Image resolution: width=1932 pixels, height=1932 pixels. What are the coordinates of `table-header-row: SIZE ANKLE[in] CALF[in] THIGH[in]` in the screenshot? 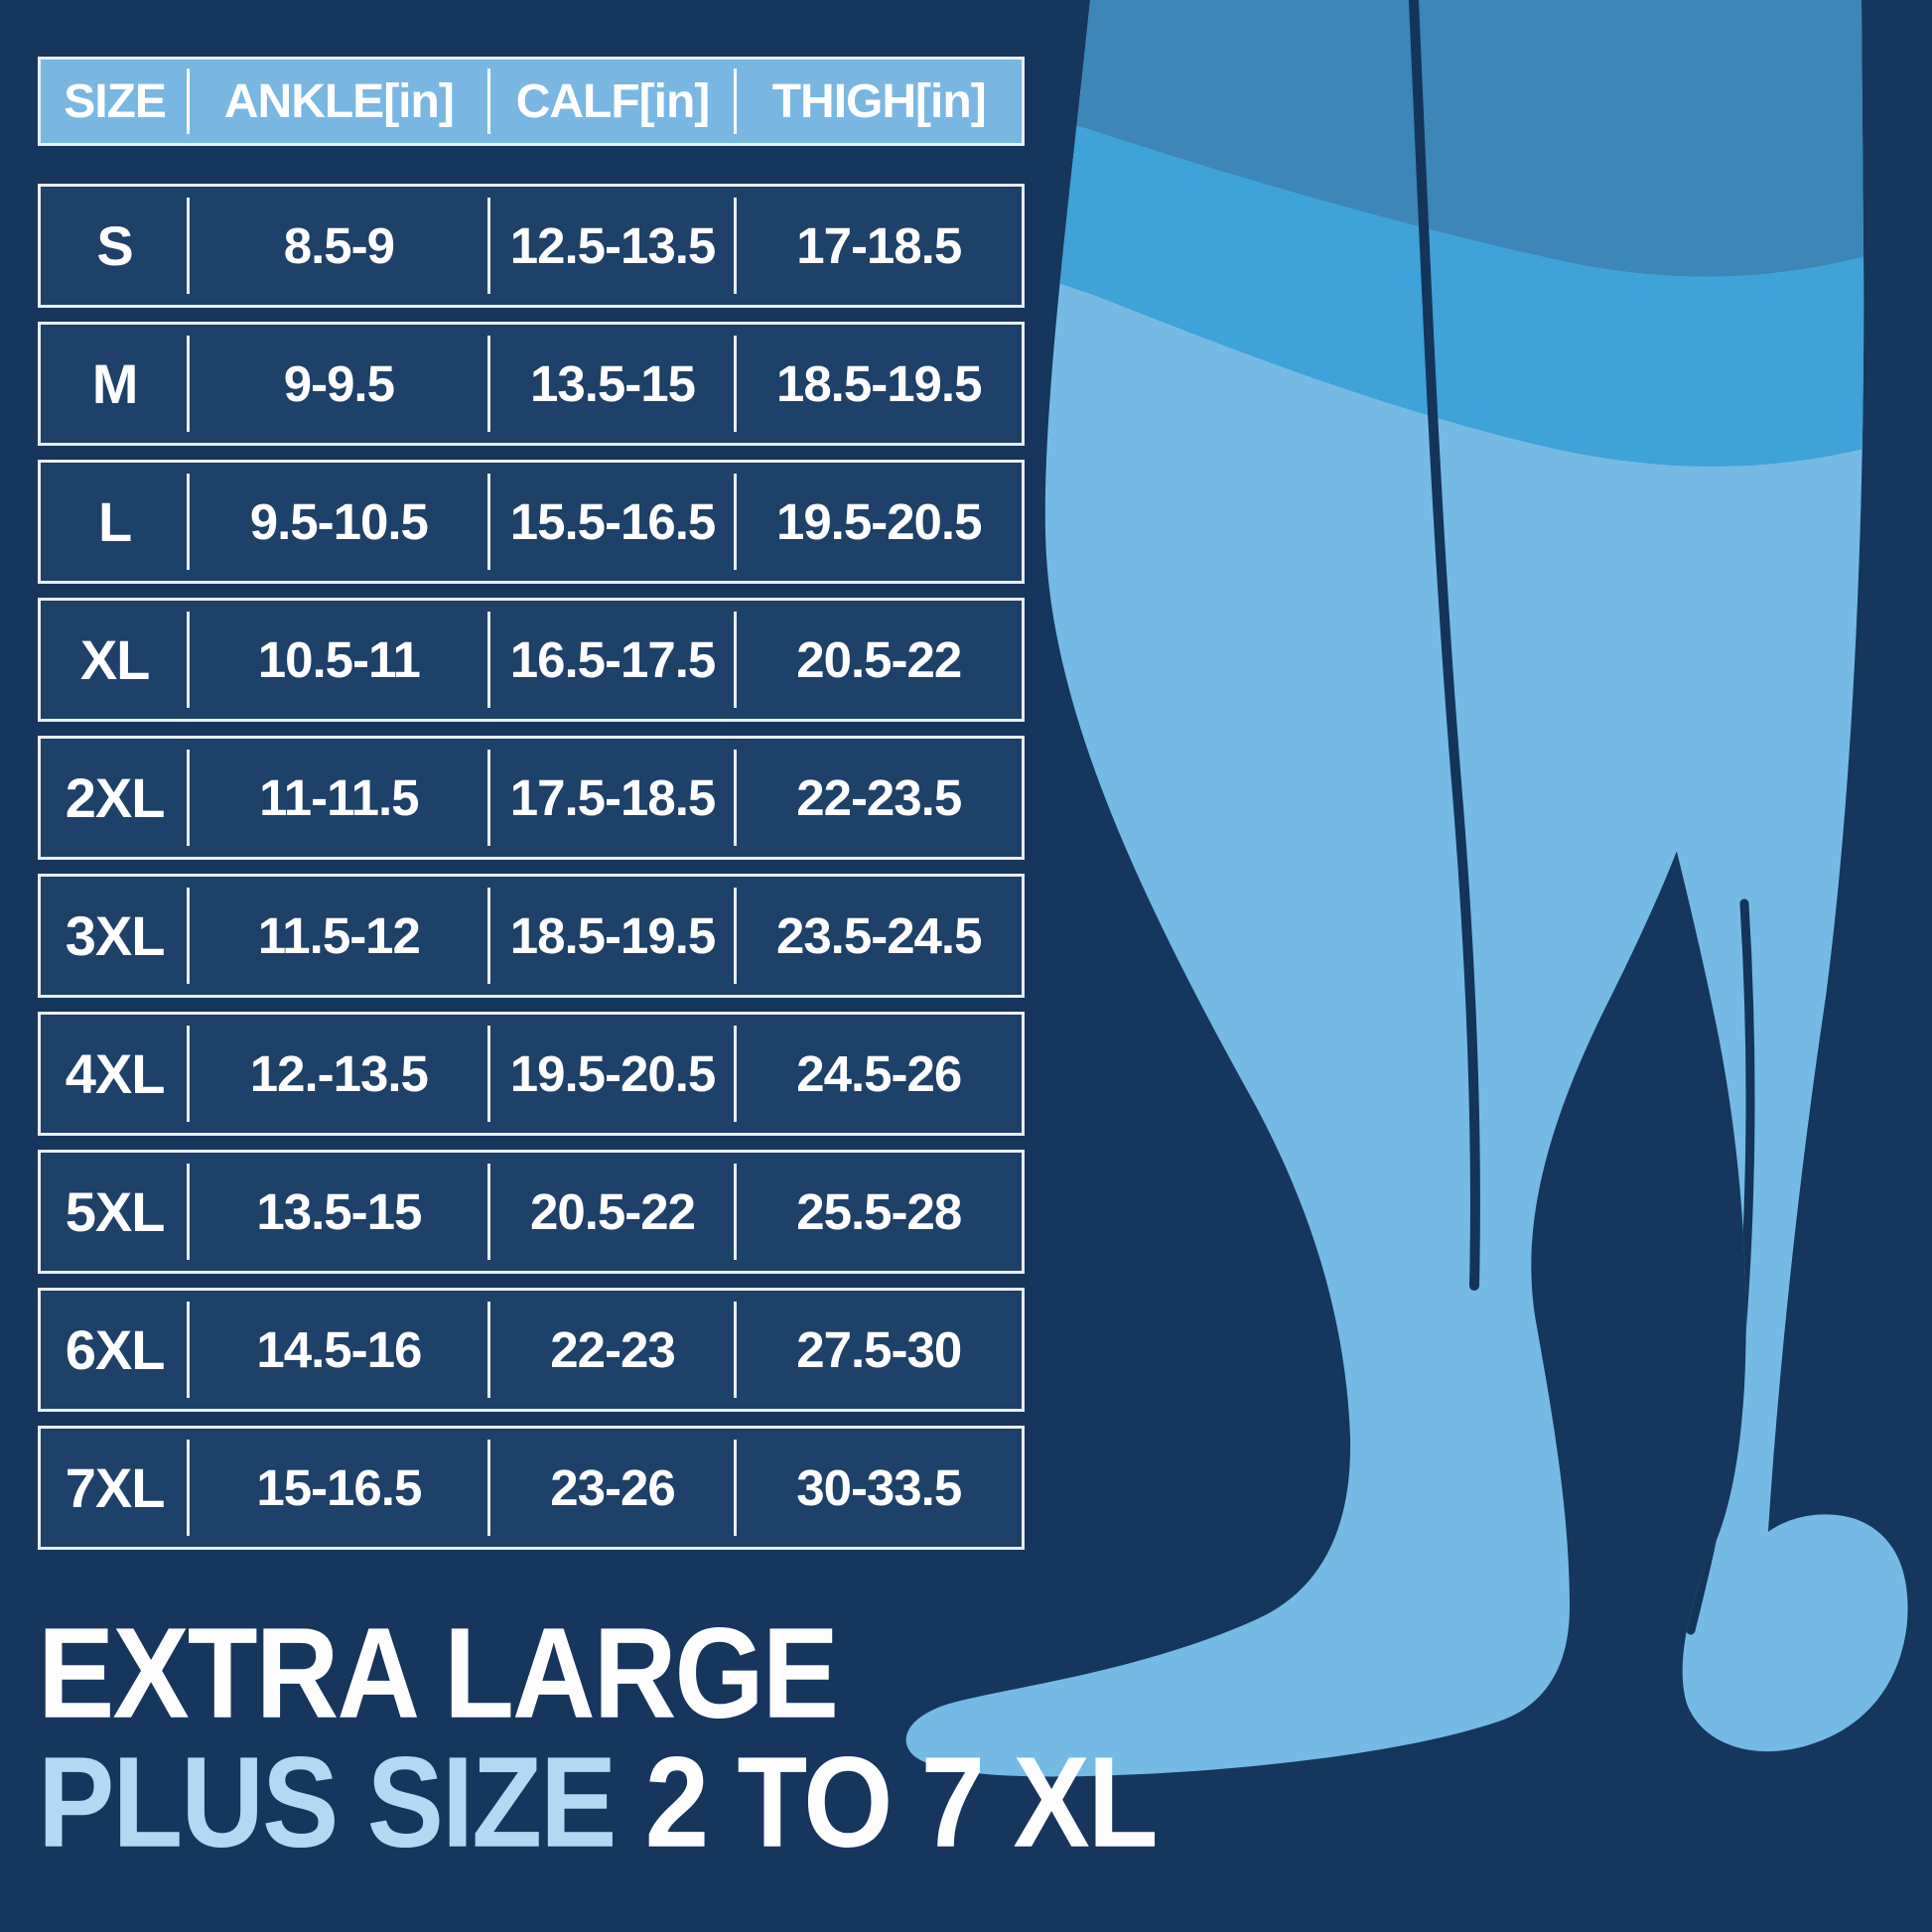 It's located at (532, 101).